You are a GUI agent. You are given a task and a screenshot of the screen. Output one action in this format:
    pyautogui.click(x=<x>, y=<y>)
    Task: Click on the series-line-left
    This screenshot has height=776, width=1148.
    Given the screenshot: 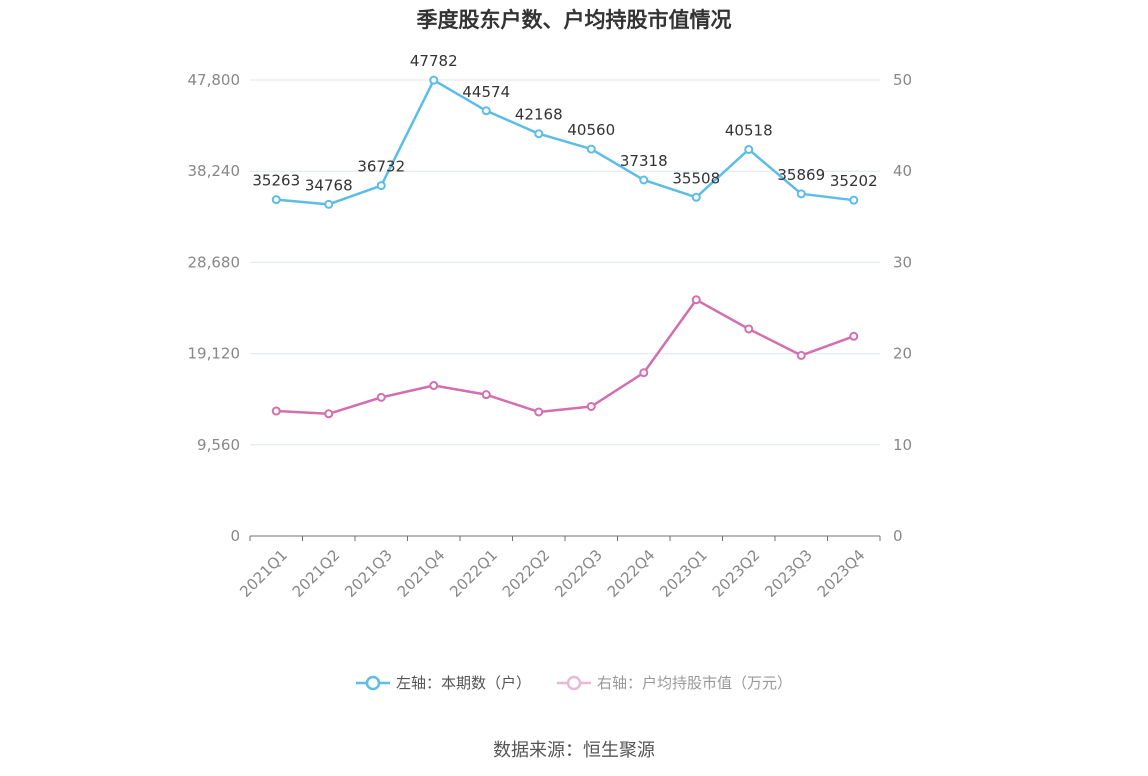 What is the action you would take?
    pyautogui.click(x=565, y=142)
    